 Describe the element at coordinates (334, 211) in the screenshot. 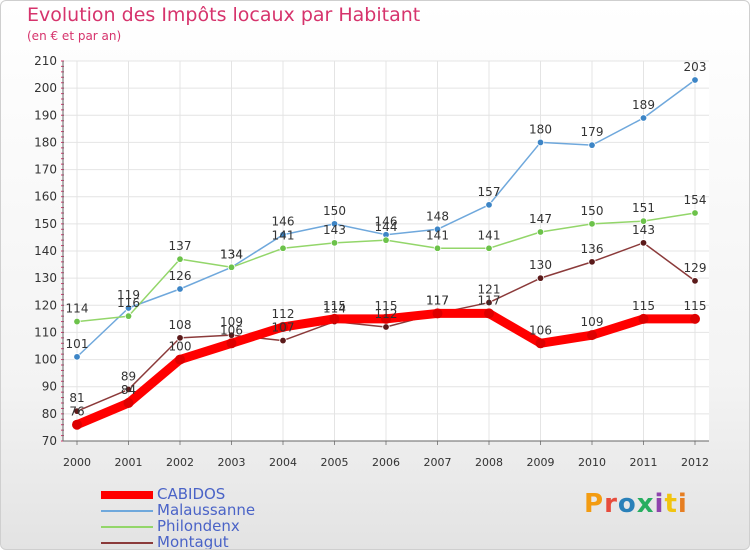

I see `data-label-malaussanne: 150` at that location.